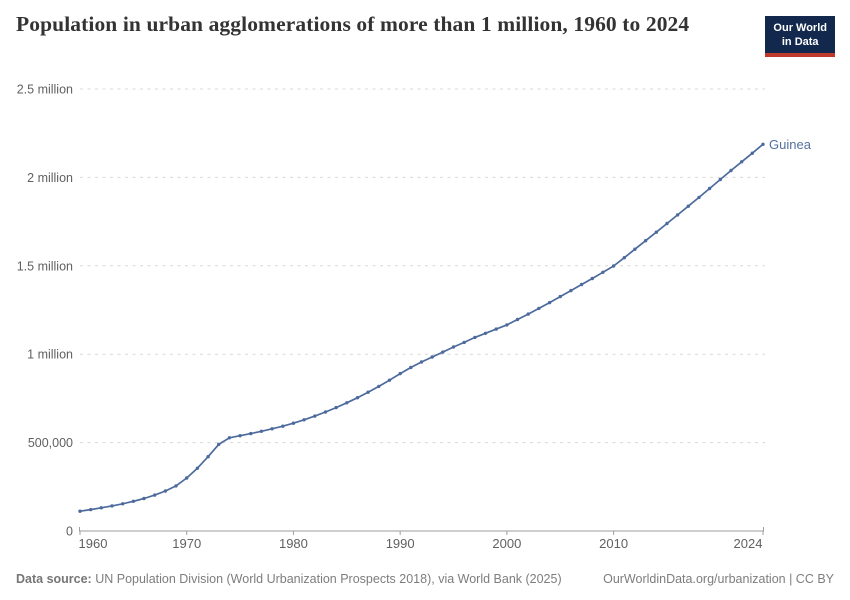 This screenshot has width=850, height=600. I want to click on x-axis-tick-label: 1990, so click(400, 543).